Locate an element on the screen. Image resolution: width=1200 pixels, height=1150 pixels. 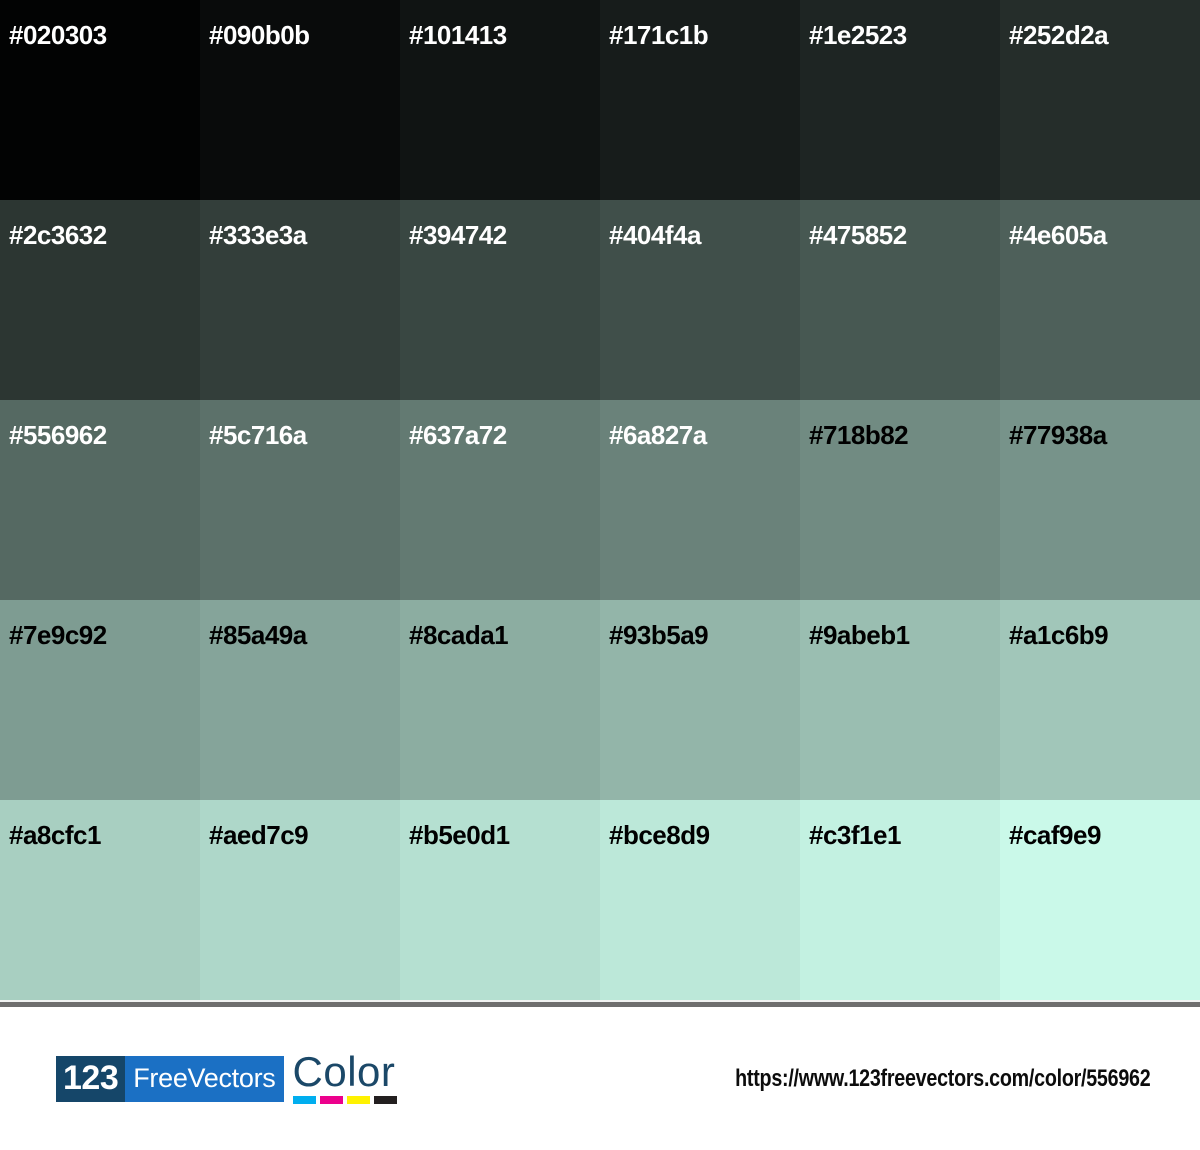
separator-light is located at coordinates (600, 1001).